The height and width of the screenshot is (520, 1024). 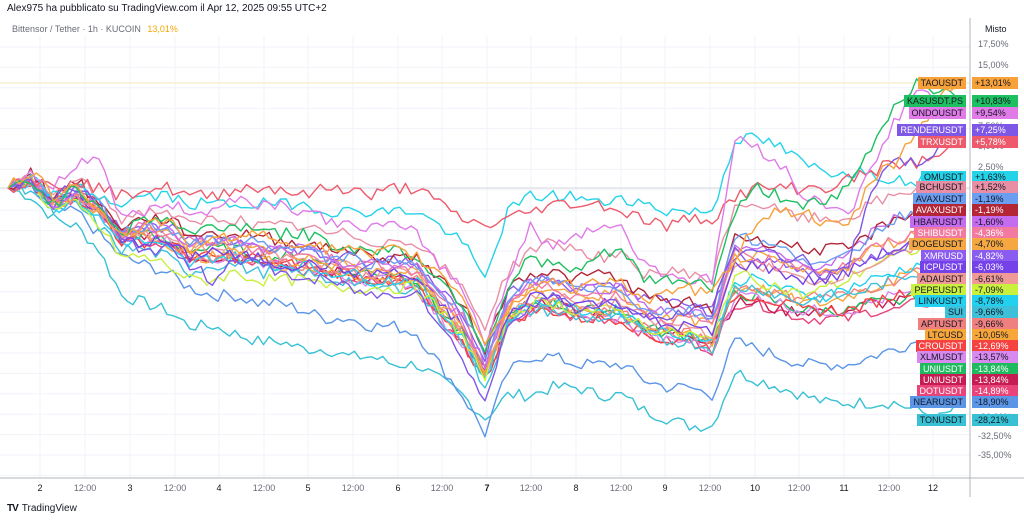 I want to click on series-badge: RENDERUSDT, so click(x=931, y=130).